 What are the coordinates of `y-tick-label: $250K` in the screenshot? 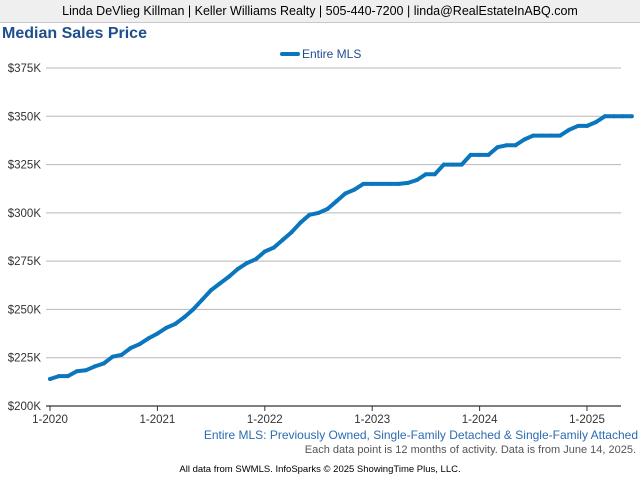 It's located at (25, 310).